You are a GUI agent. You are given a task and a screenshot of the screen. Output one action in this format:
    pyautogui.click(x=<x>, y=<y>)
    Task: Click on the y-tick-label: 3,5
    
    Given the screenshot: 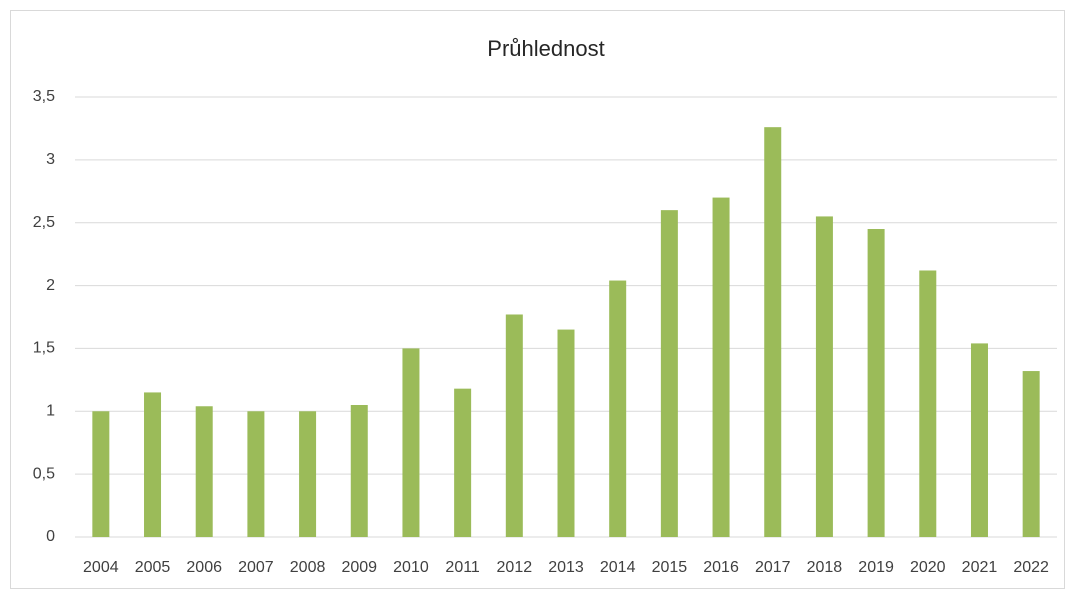 What is the action you would take?
    pyautogui.click(x=44, y=96)
    